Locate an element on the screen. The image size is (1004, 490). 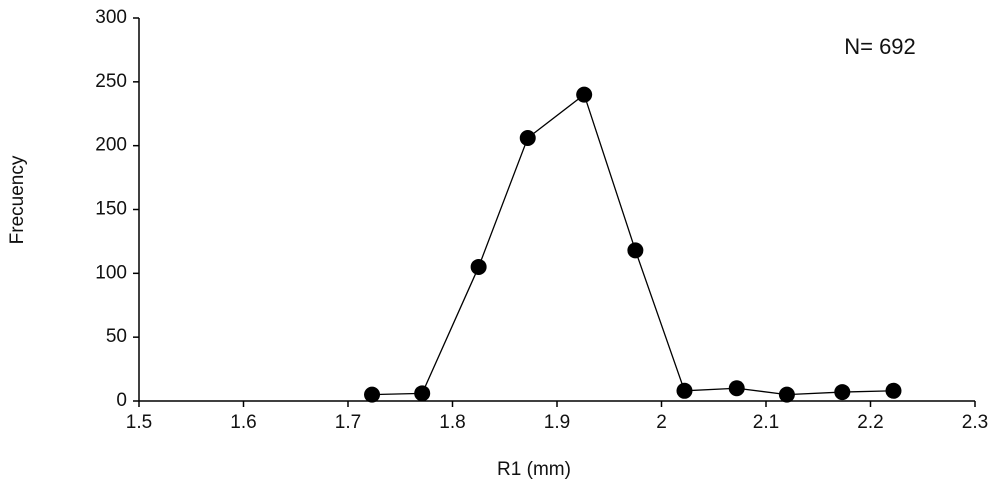
x-tick-label: 2.3 is located at coordinates (975, 422).